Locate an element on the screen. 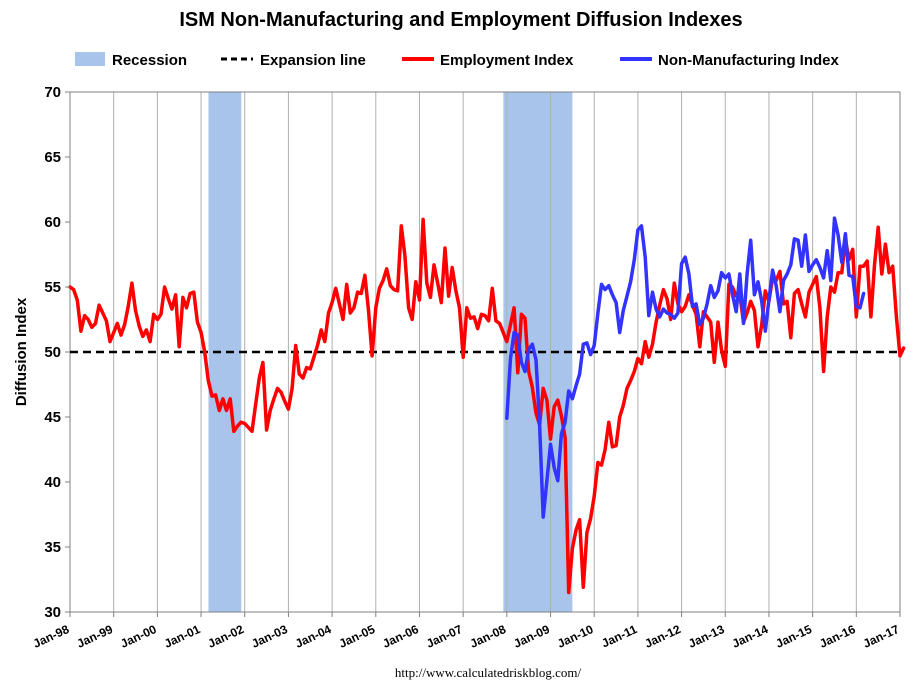 This screenshot has width=922, height=689. y-tick-label: 40 is located at coordinates (52, 482).